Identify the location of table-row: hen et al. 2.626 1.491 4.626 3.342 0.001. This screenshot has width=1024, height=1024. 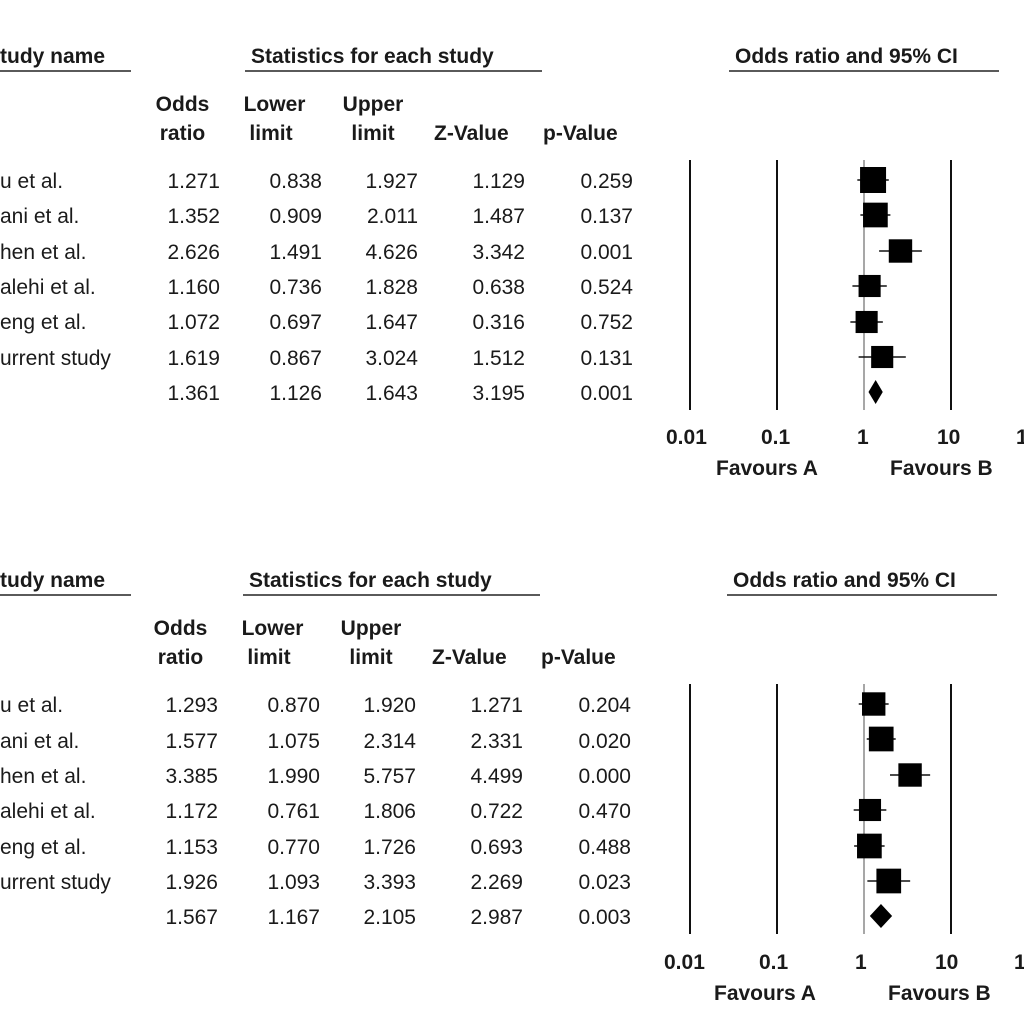
(320, 252).